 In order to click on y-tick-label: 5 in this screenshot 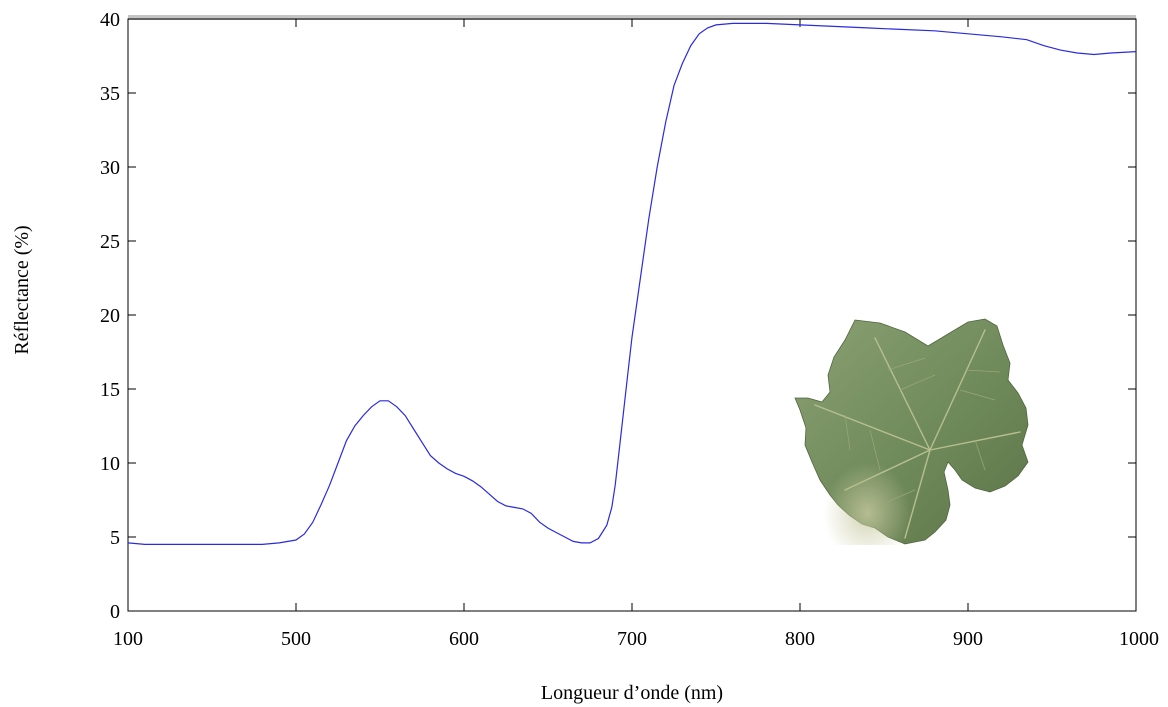, I will do `click(115, 538)`.